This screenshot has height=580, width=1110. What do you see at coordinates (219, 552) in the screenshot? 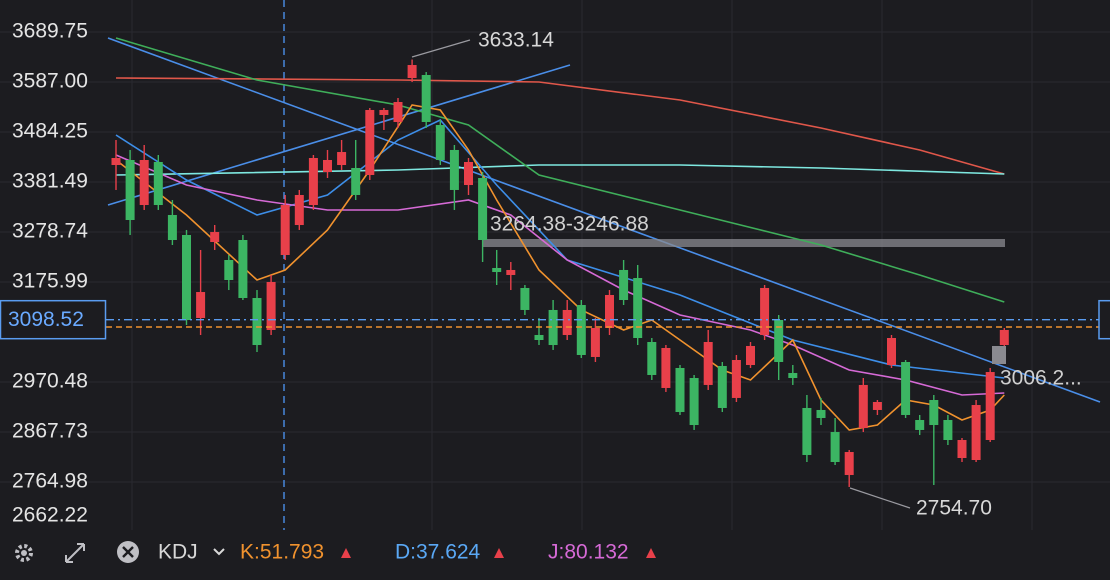
I see `dropdown-icon` at bounding box center [219, 552].